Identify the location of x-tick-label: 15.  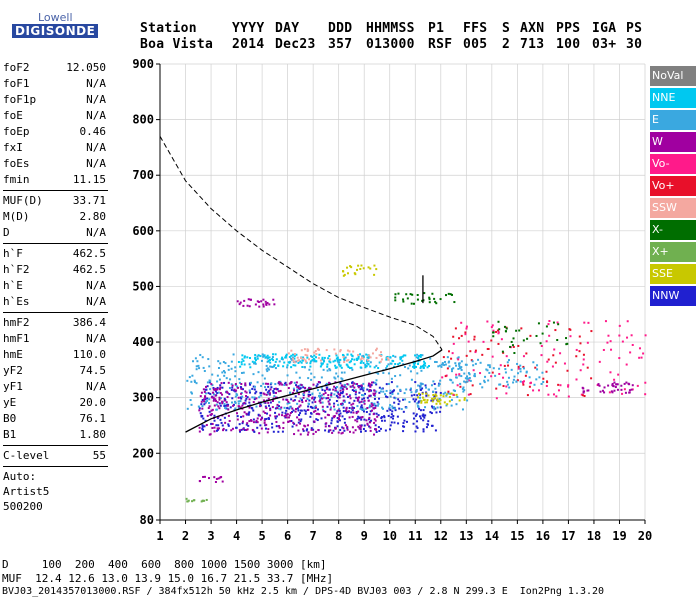
(517, 536).